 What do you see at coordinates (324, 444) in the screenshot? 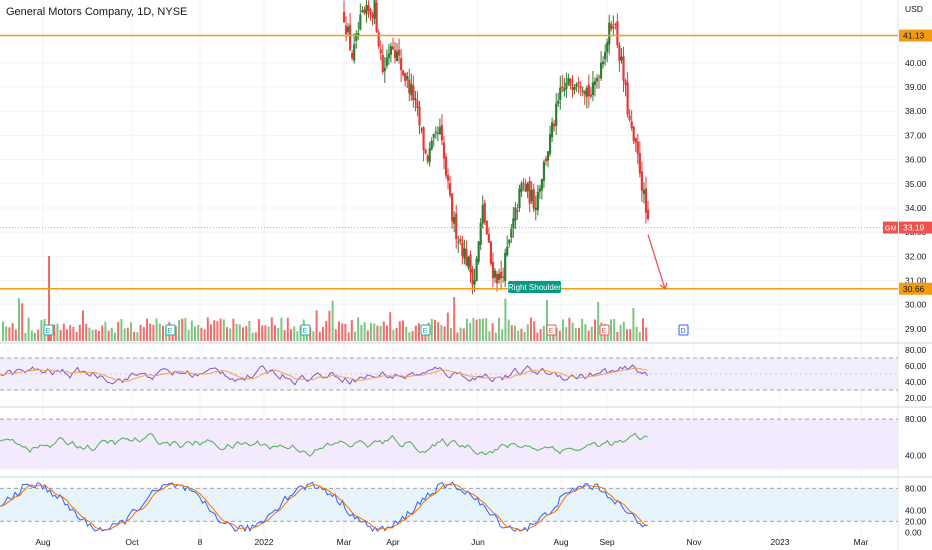
I see `oscillator-line` at bounding box center [324, 444].